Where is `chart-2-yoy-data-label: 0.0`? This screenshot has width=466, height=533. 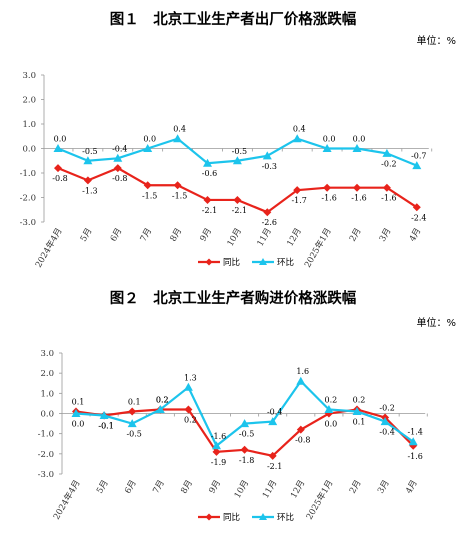 chart-2-yoy-data-label: 0.0 is located at coordinates (331, 424).